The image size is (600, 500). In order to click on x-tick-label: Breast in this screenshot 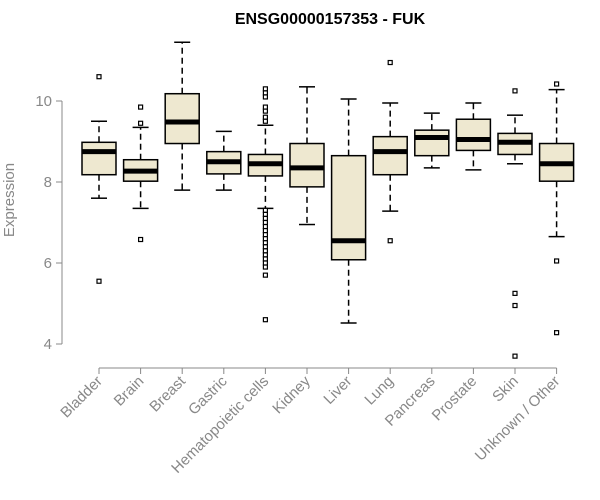, I will do `click(167, 393)`.